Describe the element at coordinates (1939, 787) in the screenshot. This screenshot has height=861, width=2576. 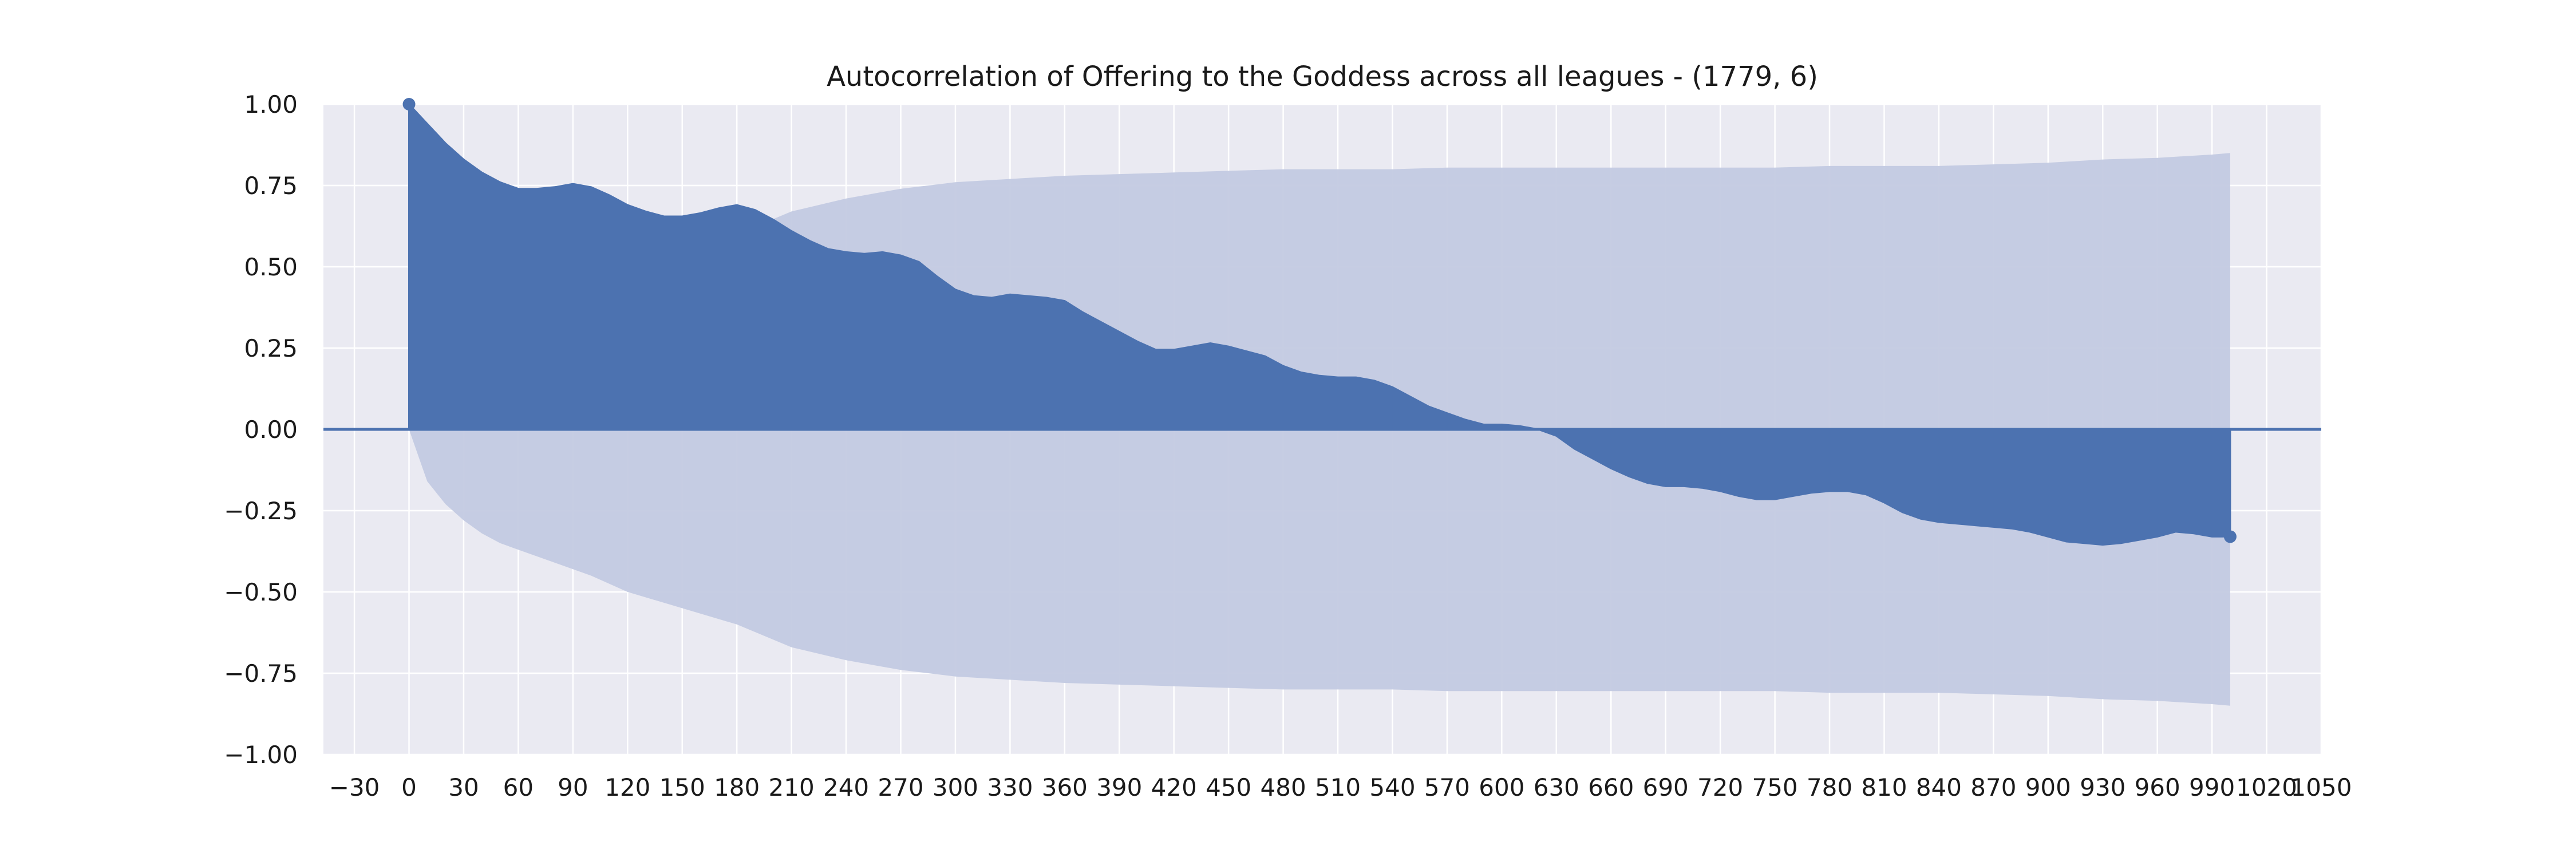
I see `x-tick-label: 840` at that location.